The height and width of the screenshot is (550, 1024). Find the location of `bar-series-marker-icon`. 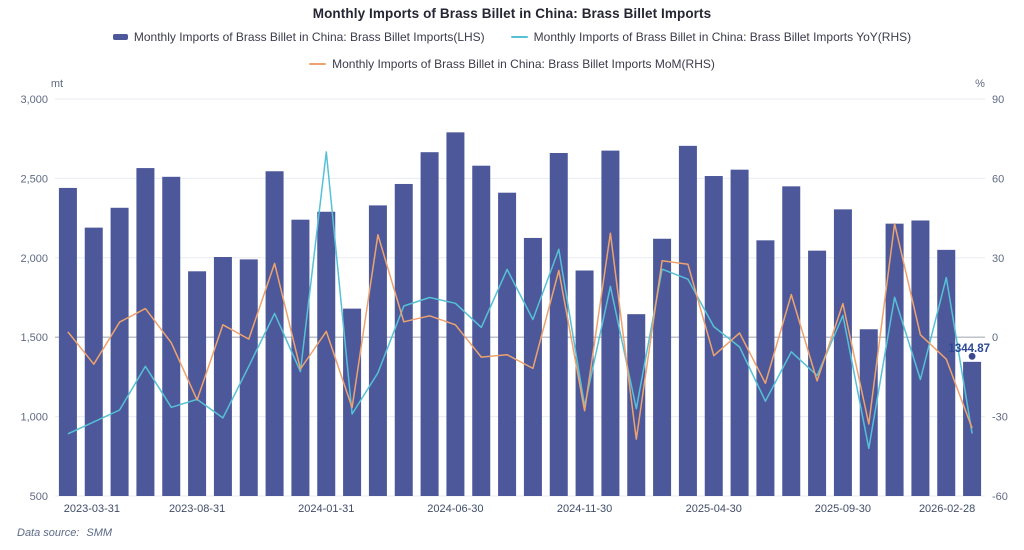

bar-series-marker-icon is located at coordinates (120, 37).